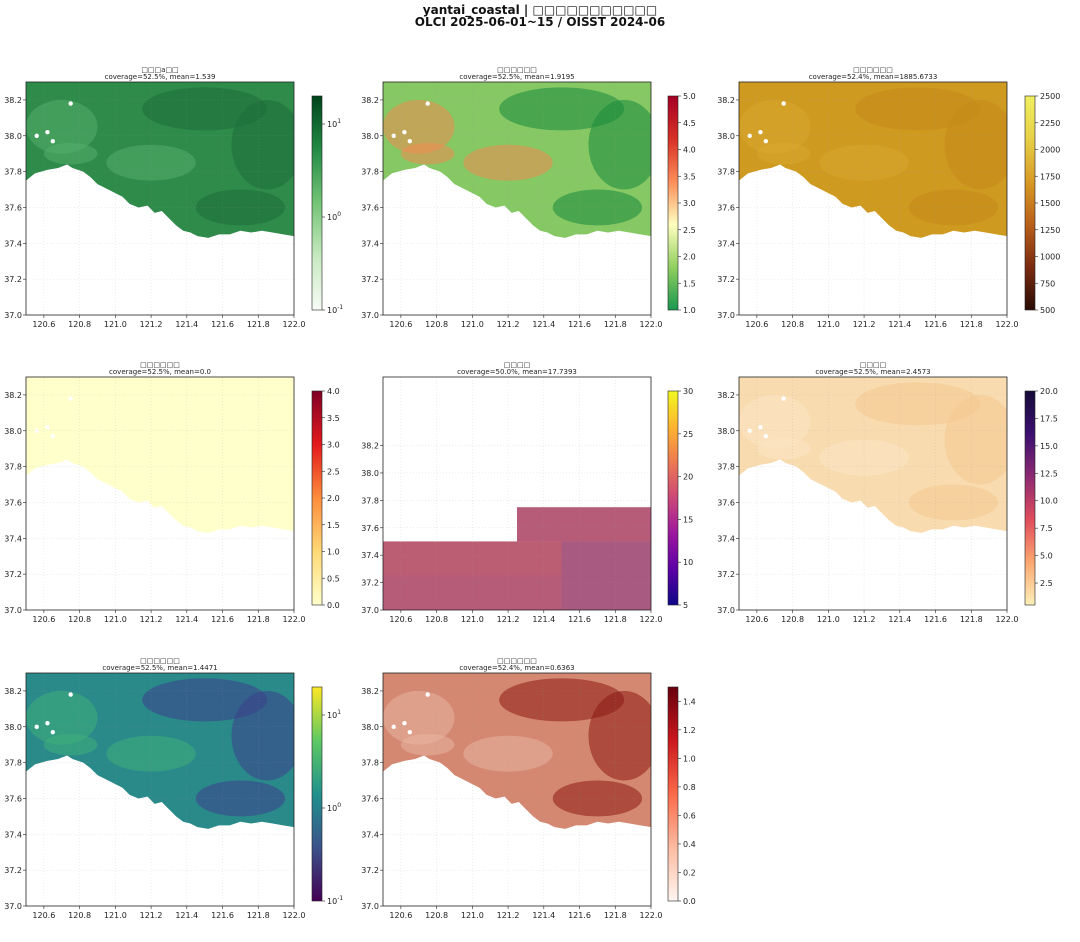 The height and width of the screenshot is (942, 1080). Describe the element at coordinates (1049, 391) in the screenshot. I see `colorbar-tick-label: 20.0` at that location.